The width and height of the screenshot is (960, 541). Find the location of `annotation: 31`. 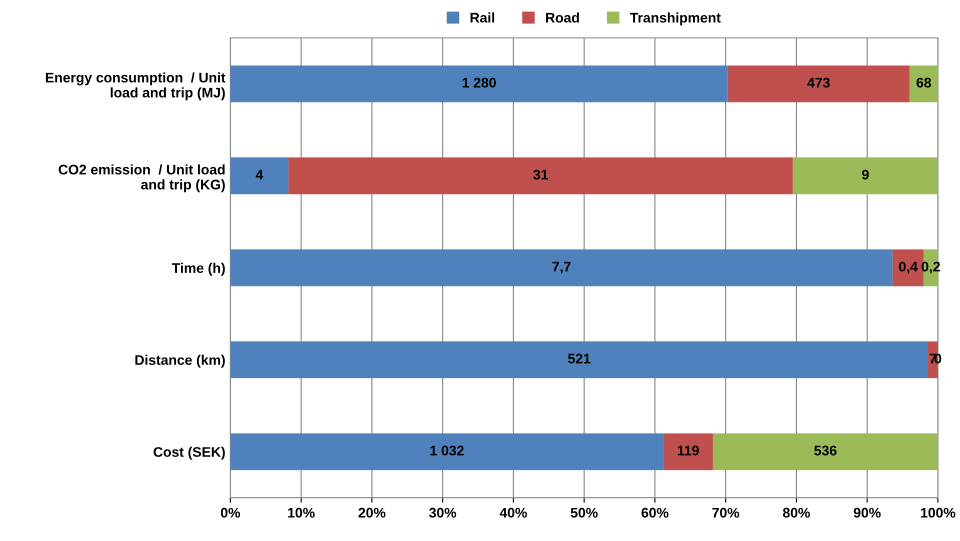

annotation: 31 is located at coordinates (540, 175).